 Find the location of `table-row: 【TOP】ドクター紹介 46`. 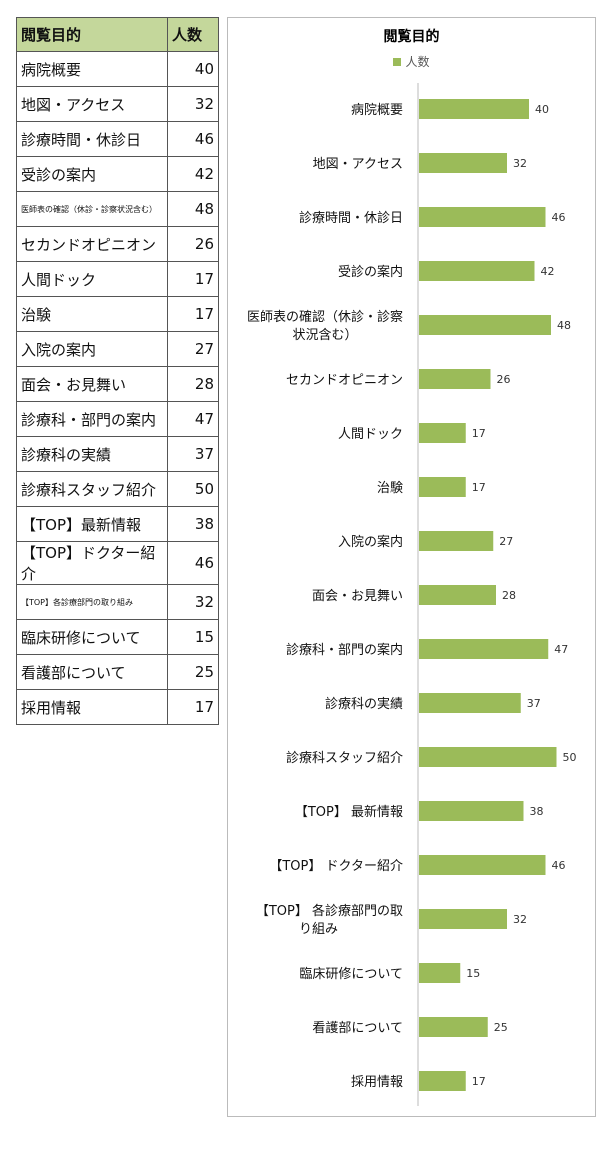

table-row: 【TOP】ドクター紹介 46 is located at coordinates (117, 563).